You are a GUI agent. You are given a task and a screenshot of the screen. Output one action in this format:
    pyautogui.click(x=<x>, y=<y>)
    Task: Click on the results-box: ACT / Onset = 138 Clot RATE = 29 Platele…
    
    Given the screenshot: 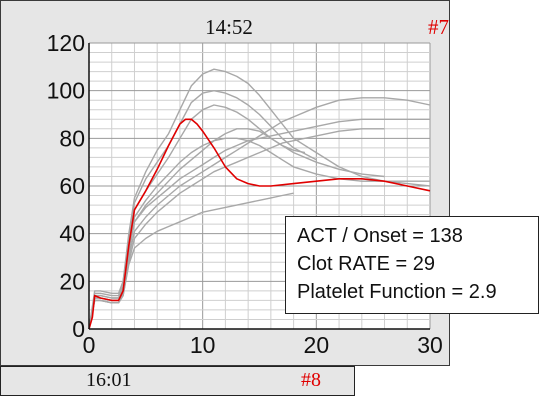 What is the action you would take?
    pyautogui.click(x=412, y=265)
    